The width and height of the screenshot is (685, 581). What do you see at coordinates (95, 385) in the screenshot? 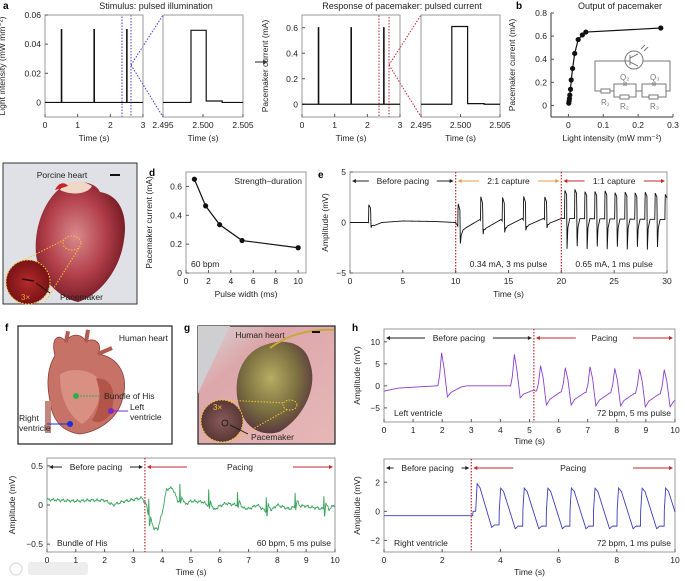
I see `human-heart-illustration` at bounding box center [95, 385].